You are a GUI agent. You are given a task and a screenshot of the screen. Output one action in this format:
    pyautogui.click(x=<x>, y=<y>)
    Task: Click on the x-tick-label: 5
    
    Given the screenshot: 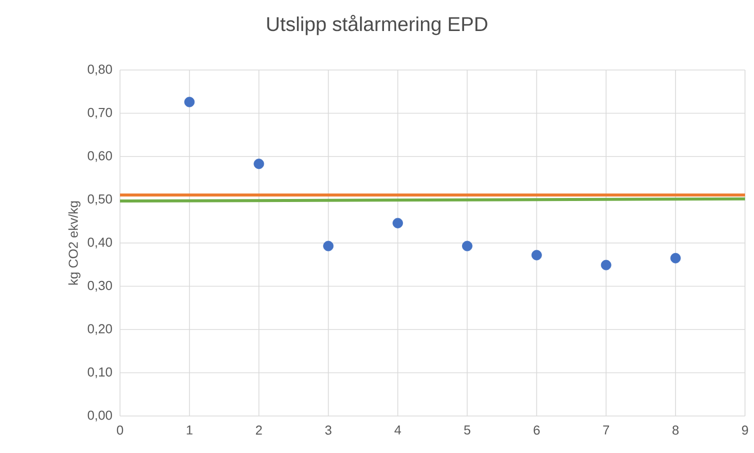 What is the action you would take?
    pyautogui.click(x=467, y=430)
    